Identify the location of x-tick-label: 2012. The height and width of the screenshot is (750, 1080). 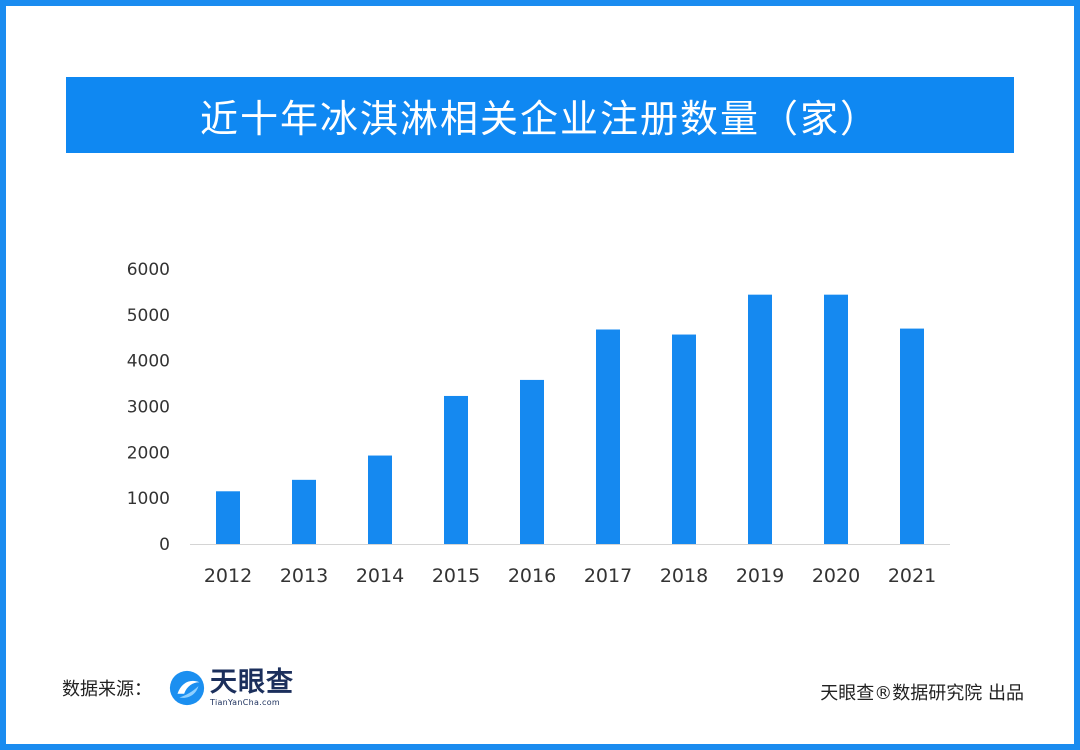
(228, 576).